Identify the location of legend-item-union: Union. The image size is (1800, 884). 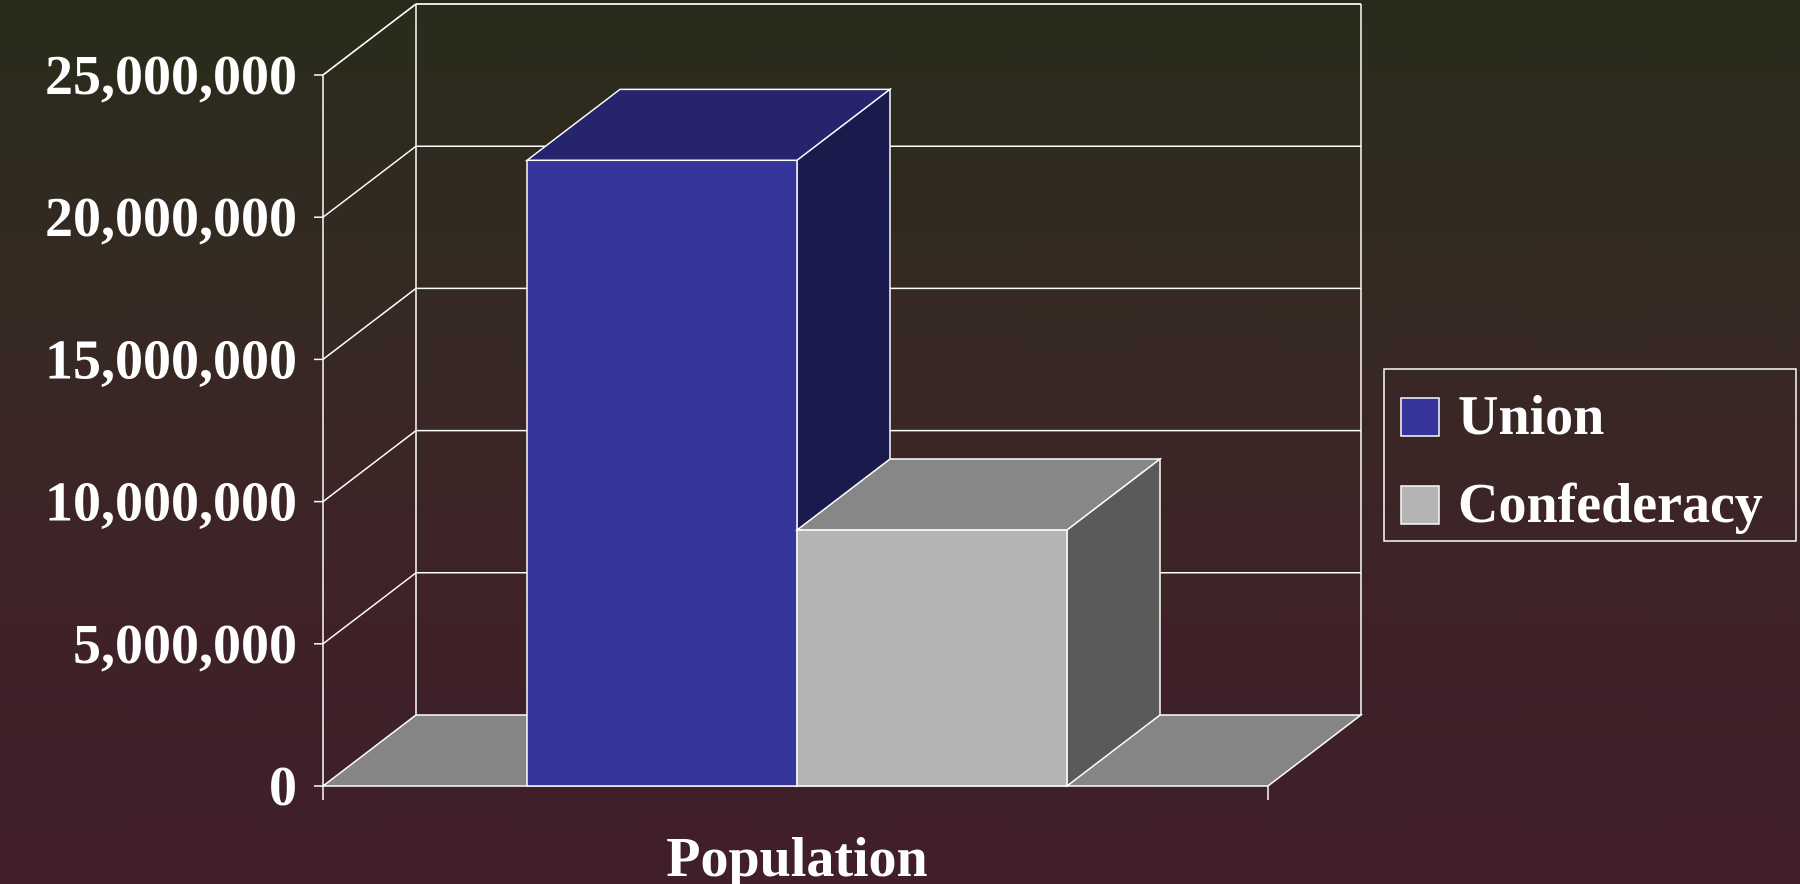
(1502, 416).